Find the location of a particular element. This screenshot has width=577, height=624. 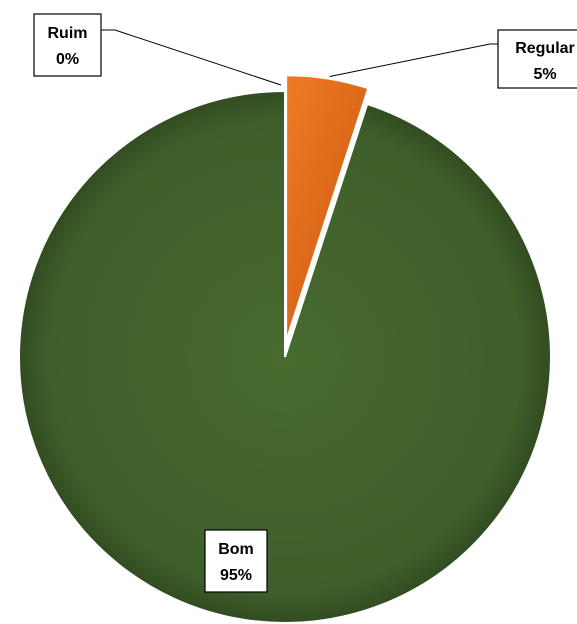

leader-line-regular is located at coordinates (413, 60).